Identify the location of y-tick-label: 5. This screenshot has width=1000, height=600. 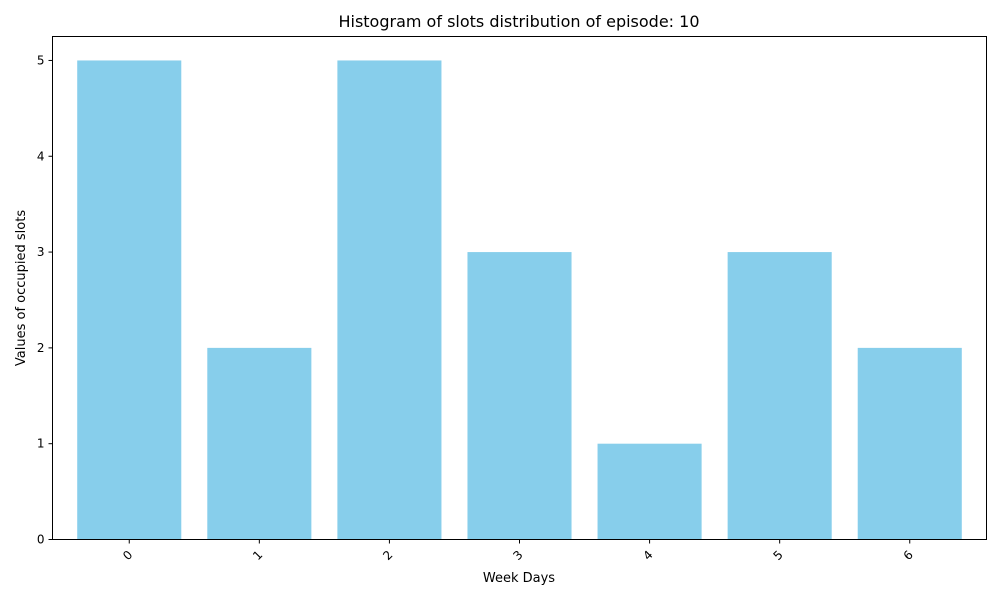
(41, 60).